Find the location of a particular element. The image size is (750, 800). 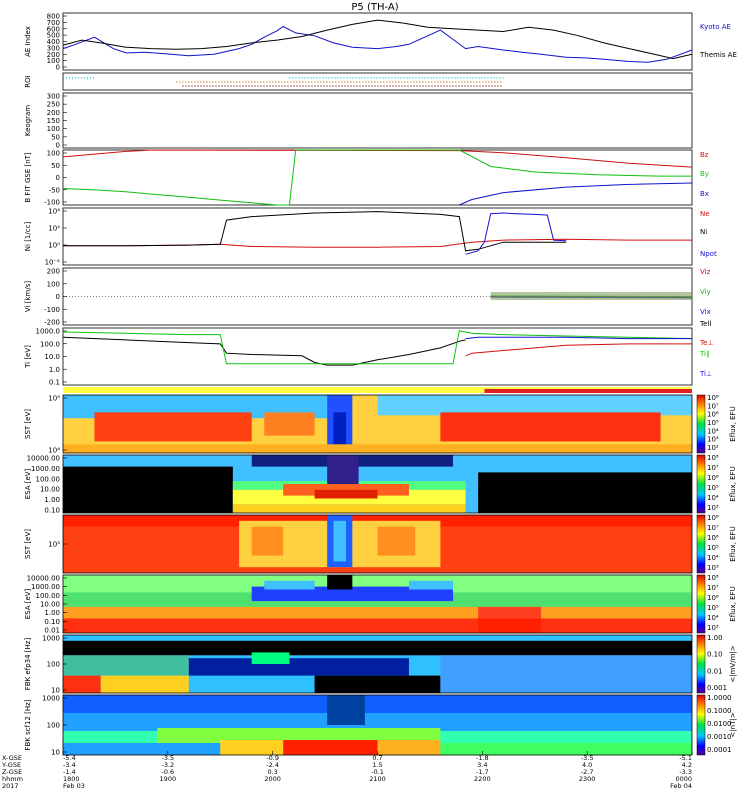

xaxis-tick-t: 2300 is located at coordinates (587, 779).